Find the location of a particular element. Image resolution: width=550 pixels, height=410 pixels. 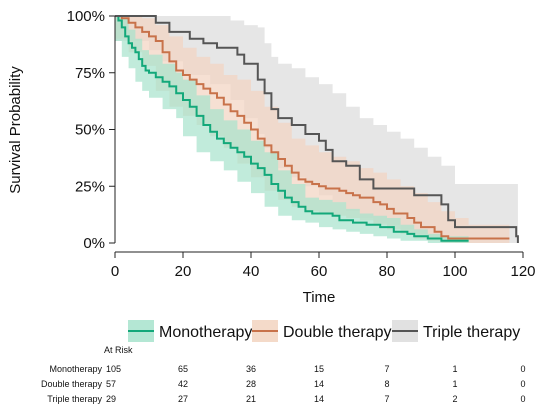

at-risk-title: At Risk is located at coordinates (118, 350).